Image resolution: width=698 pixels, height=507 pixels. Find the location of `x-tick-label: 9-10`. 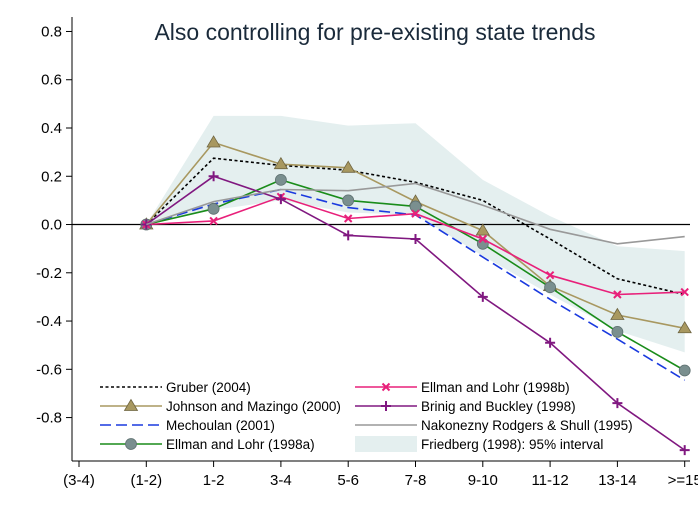

x-tick-label: 9-10 is located at coordinates (483, 480).